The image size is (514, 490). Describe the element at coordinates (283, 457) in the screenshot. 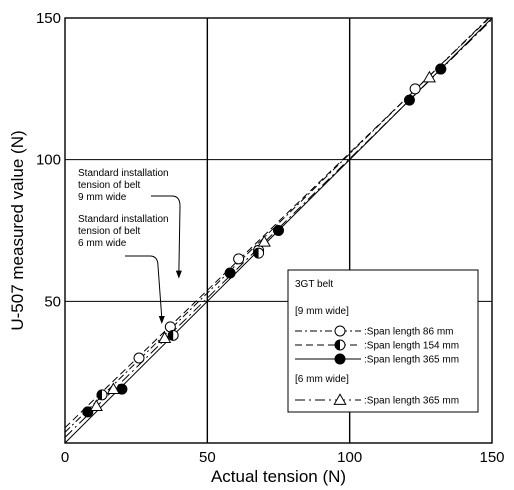

I see `x-tick-labels: 0 50 100 150` at that location.